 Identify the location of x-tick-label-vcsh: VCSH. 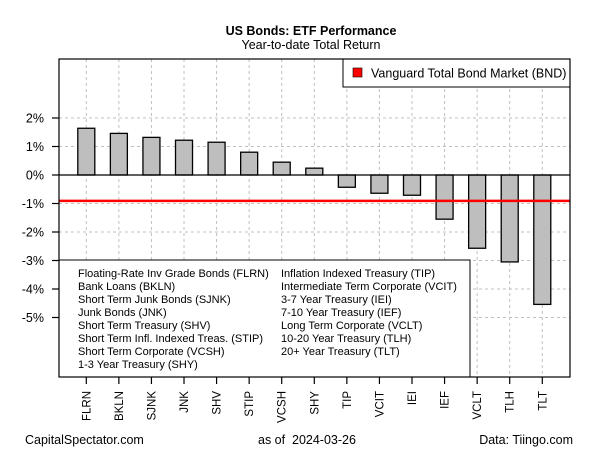
(283, 407).